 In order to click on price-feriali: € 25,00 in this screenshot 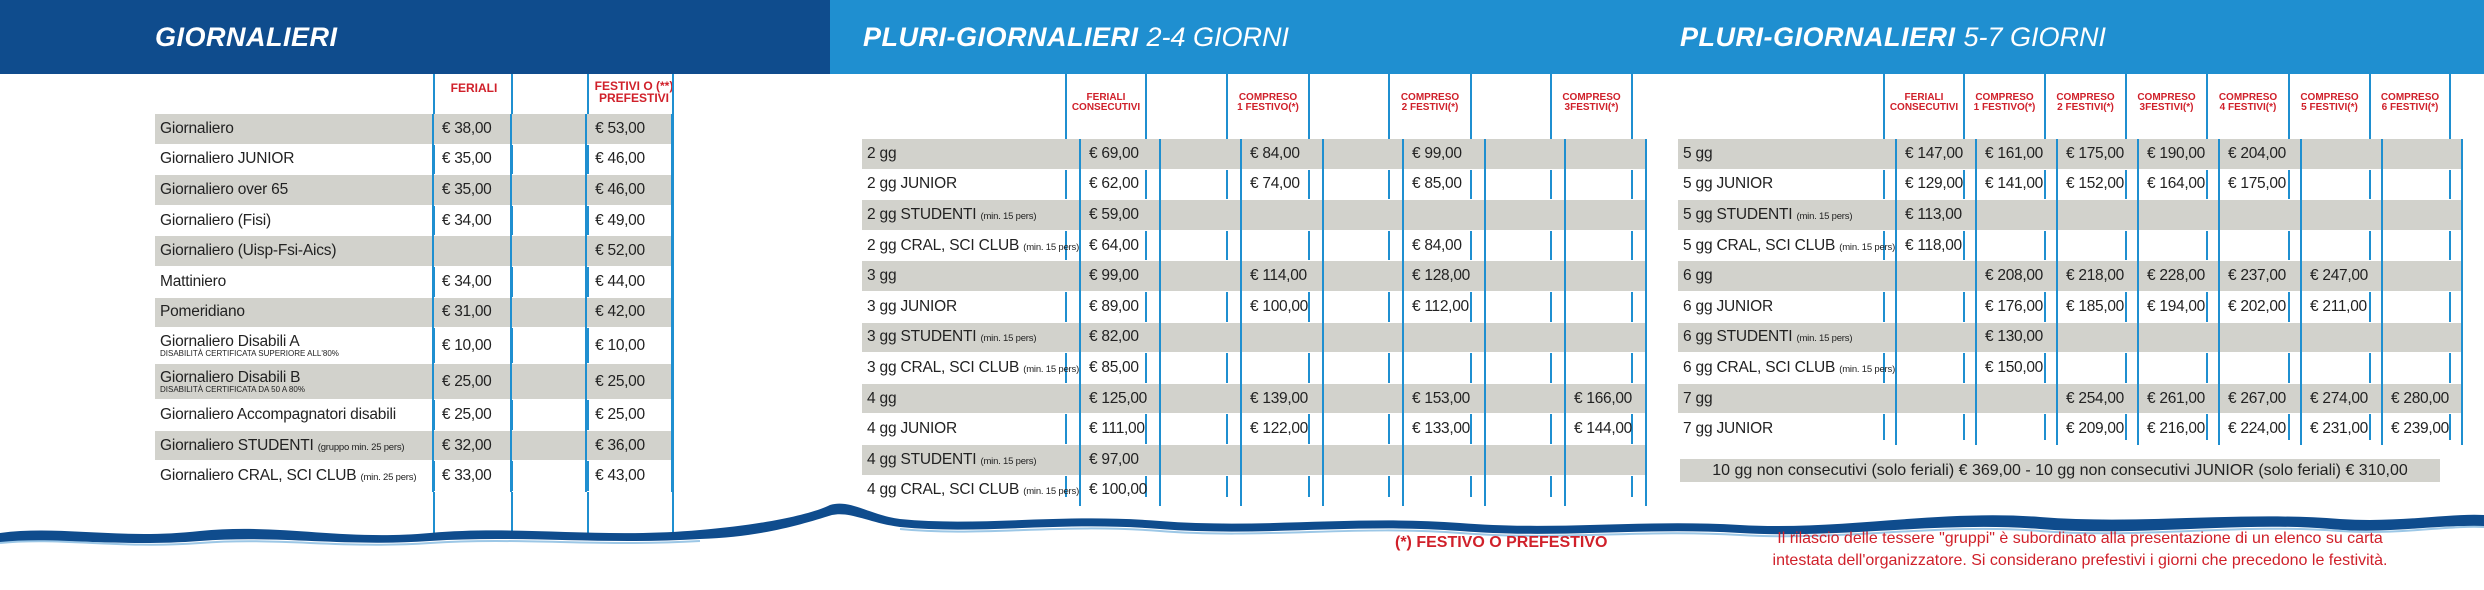, I will do `click(471, 382)`.